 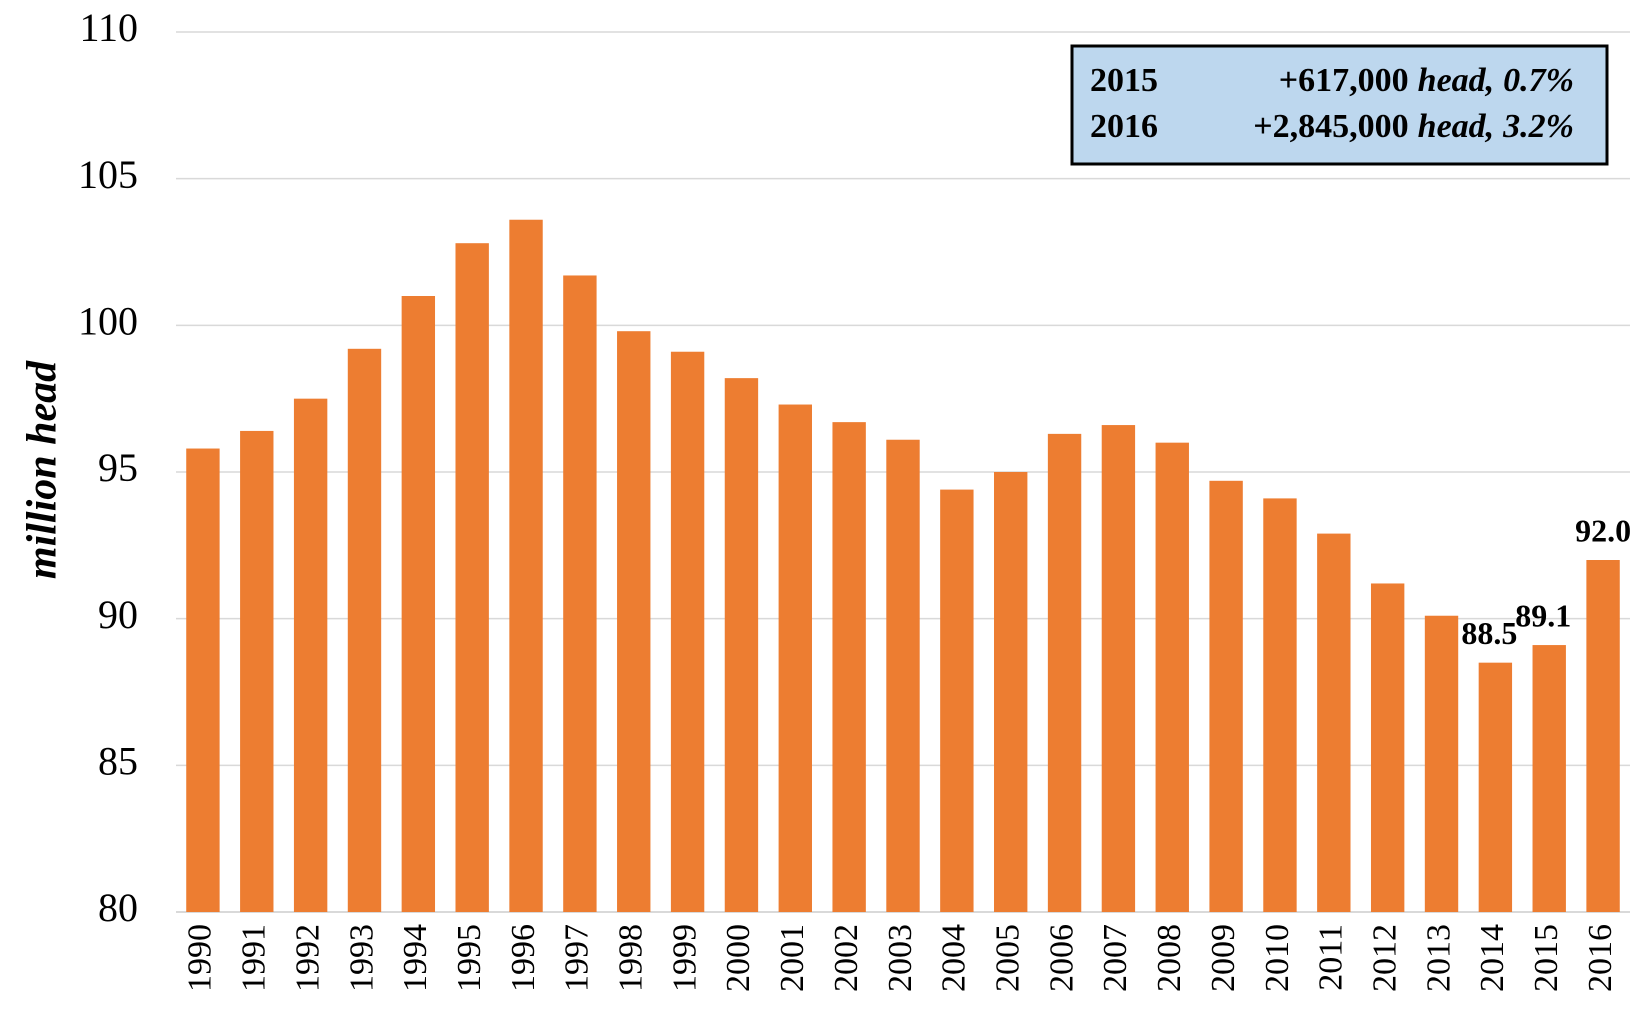 What do you see at coordinates (108, 174) in the screenshot?
I see `y-tick-label: 105` at bounding box center [108, 174].